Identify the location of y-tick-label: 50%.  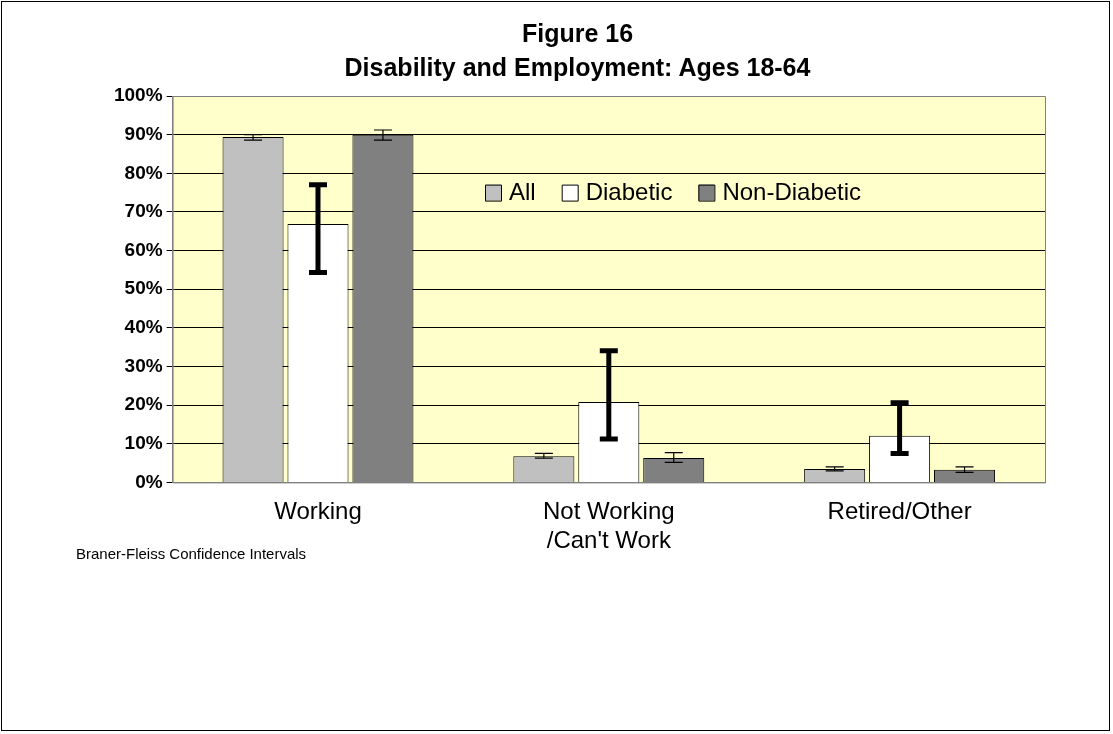
(143, 288).